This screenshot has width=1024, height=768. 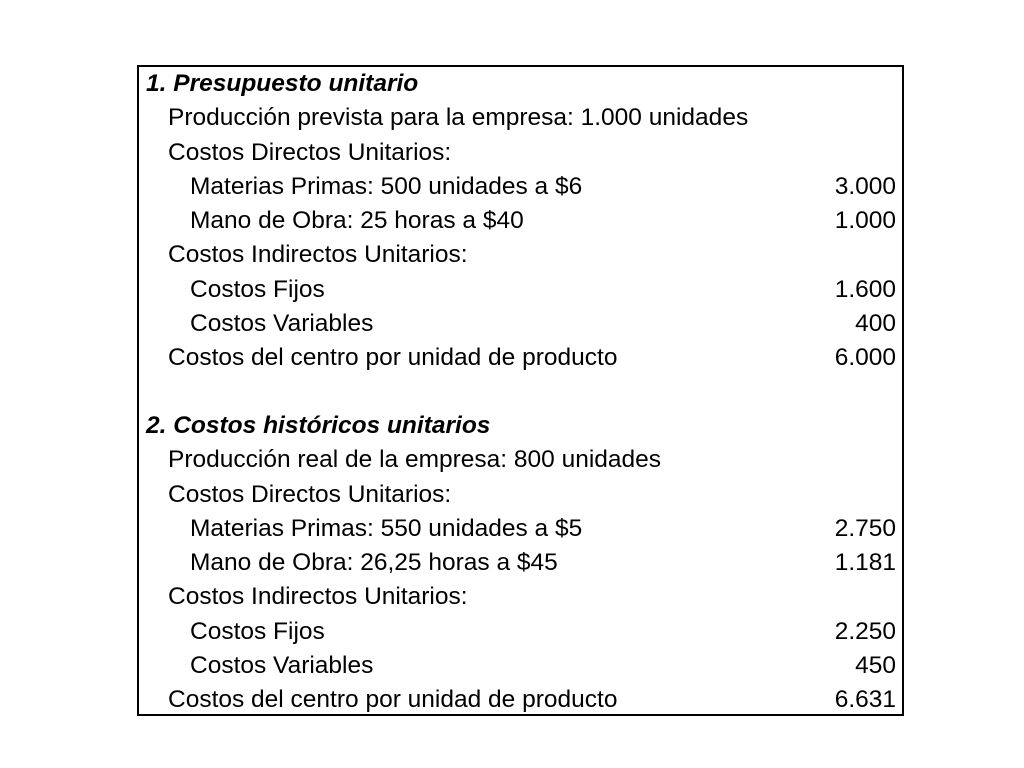 What do you see at coordinates (865, 358) in the screenshot?
I see `row-value: 6.000` at bounding box center [865, 358].